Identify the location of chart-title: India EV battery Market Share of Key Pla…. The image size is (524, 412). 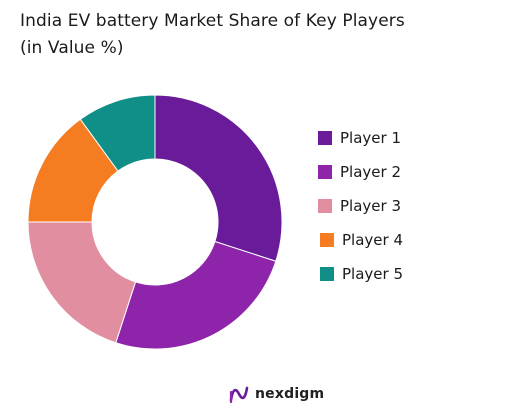
(260, 35).